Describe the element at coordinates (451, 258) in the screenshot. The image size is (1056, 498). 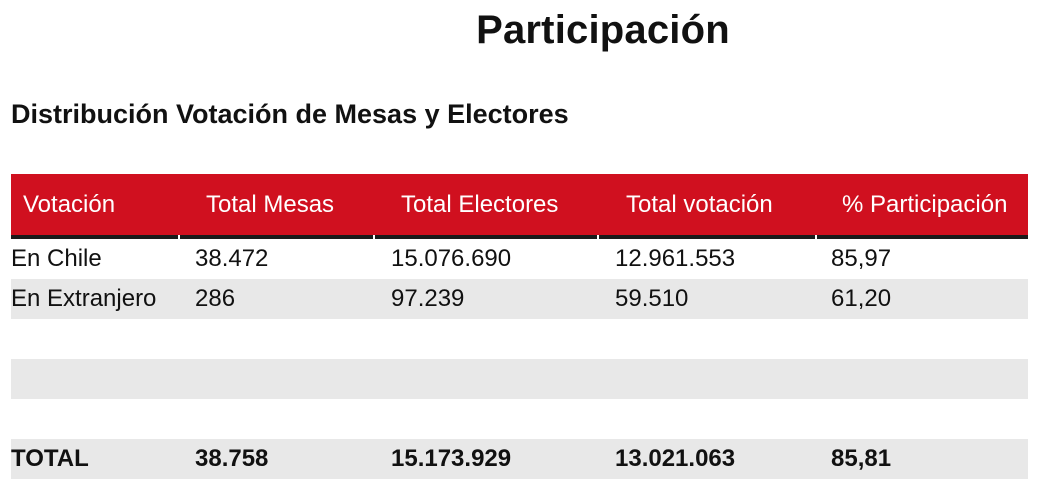
I see `cell-total-electores: 15.076.690` at that location.